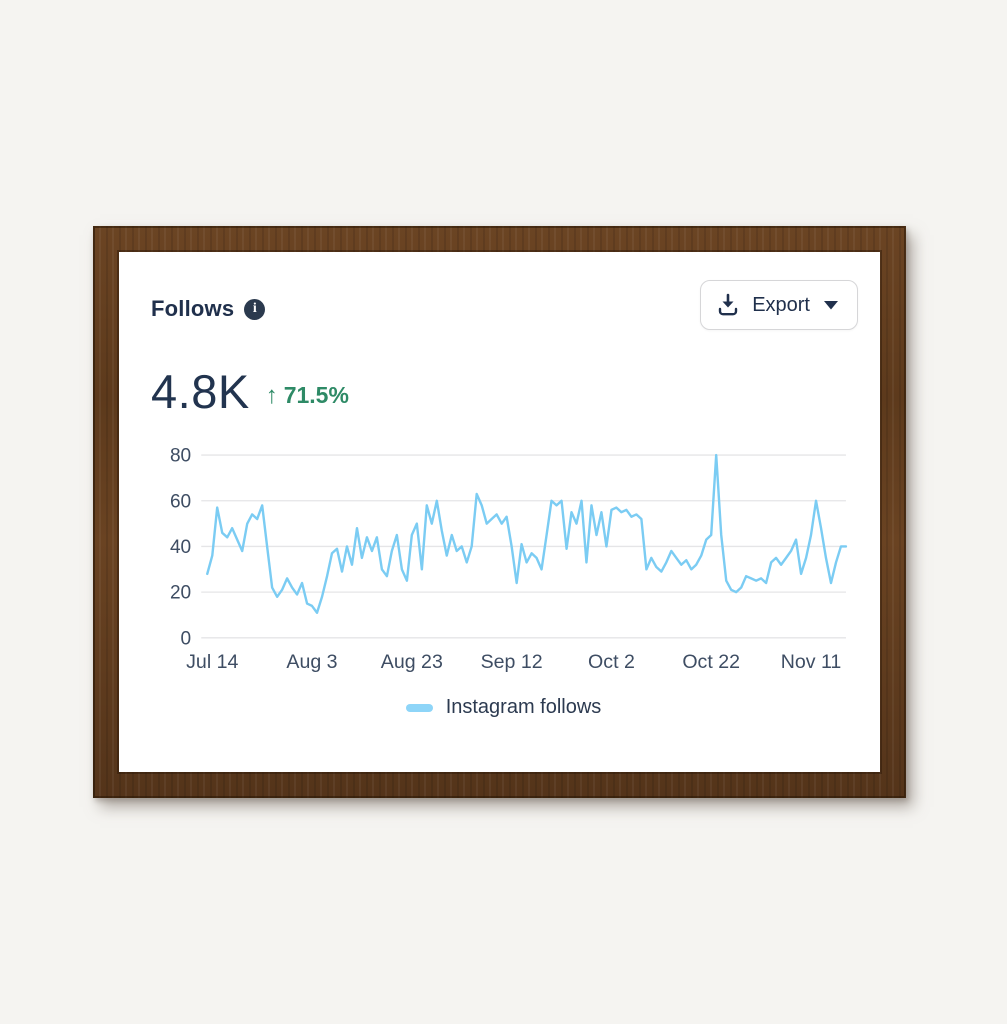  What do you see at coordinates (271, 395) in the screenshot?
I see `up-arrow-icon: ↑` at bounding box center [271, 395].